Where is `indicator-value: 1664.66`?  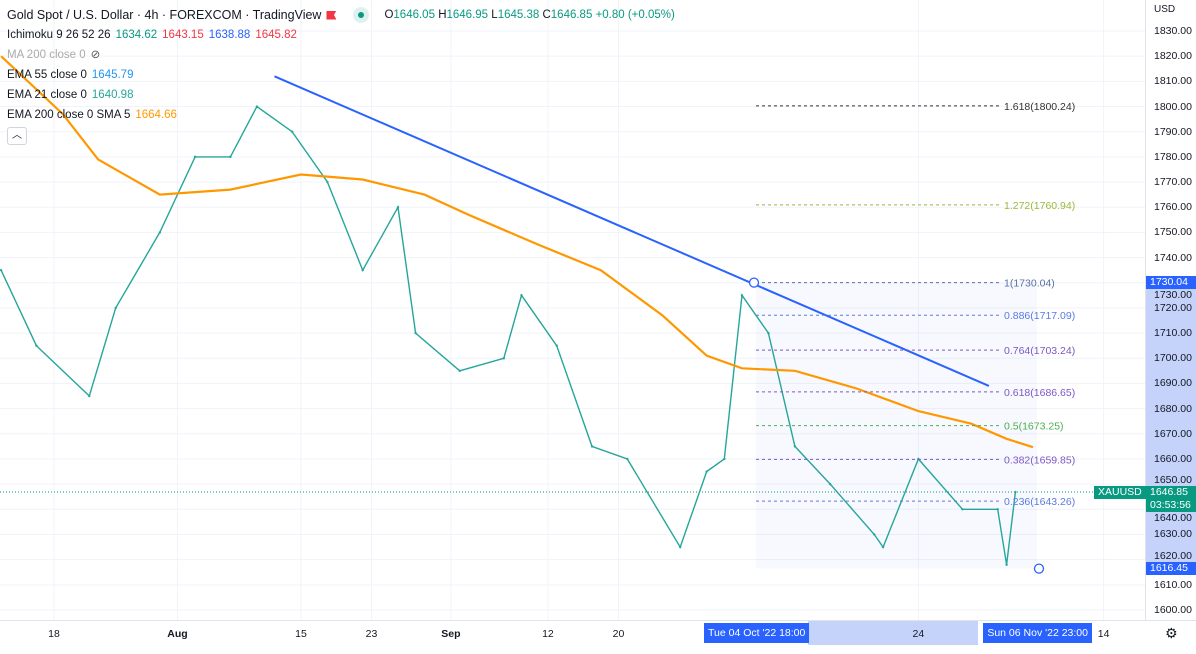
indicator-value: 1664.66 is located at coordinates (156, 115).